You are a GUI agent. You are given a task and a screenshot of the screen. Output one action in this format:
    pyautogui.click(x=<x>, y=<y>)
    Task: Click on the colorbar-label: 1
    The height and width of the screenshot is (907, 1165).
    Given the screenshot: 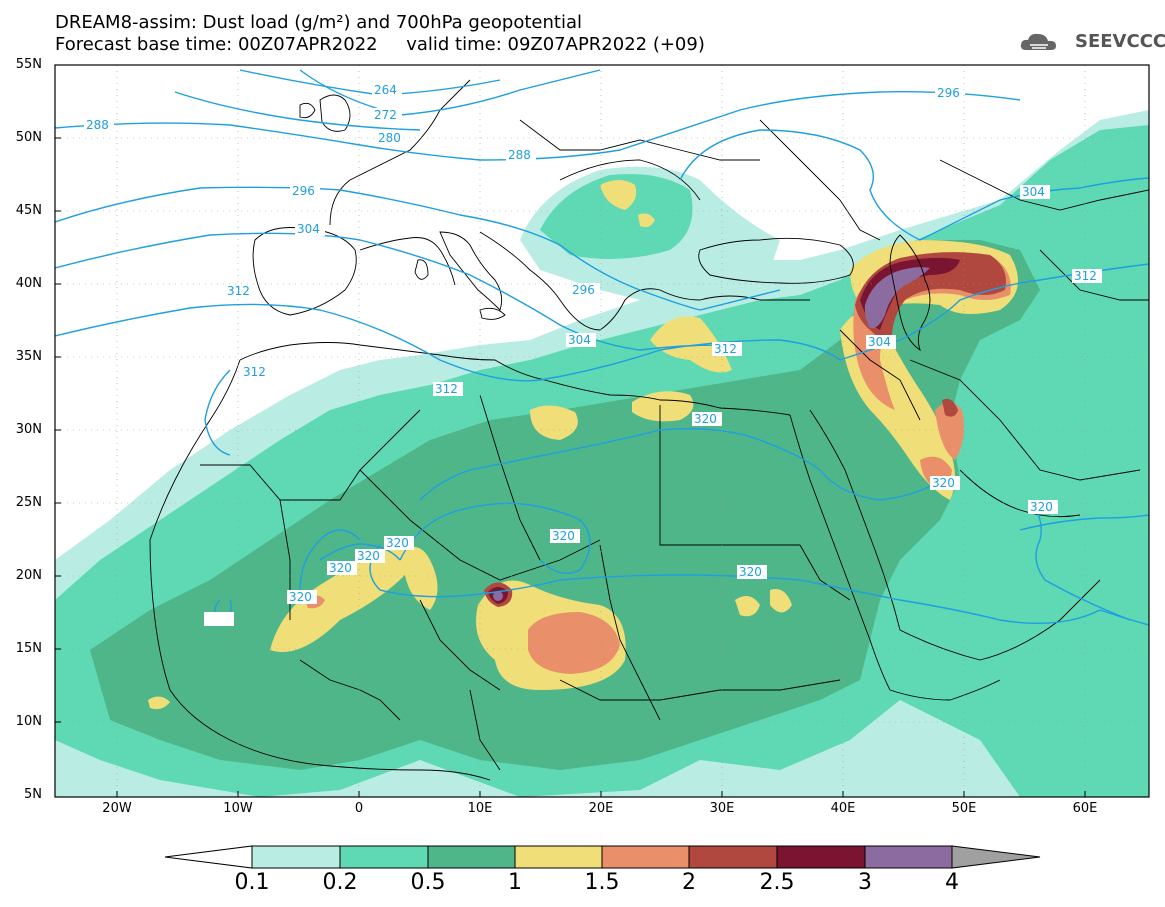 What is the action you would take?
    pyautogui.click(x=515, y=882)
    